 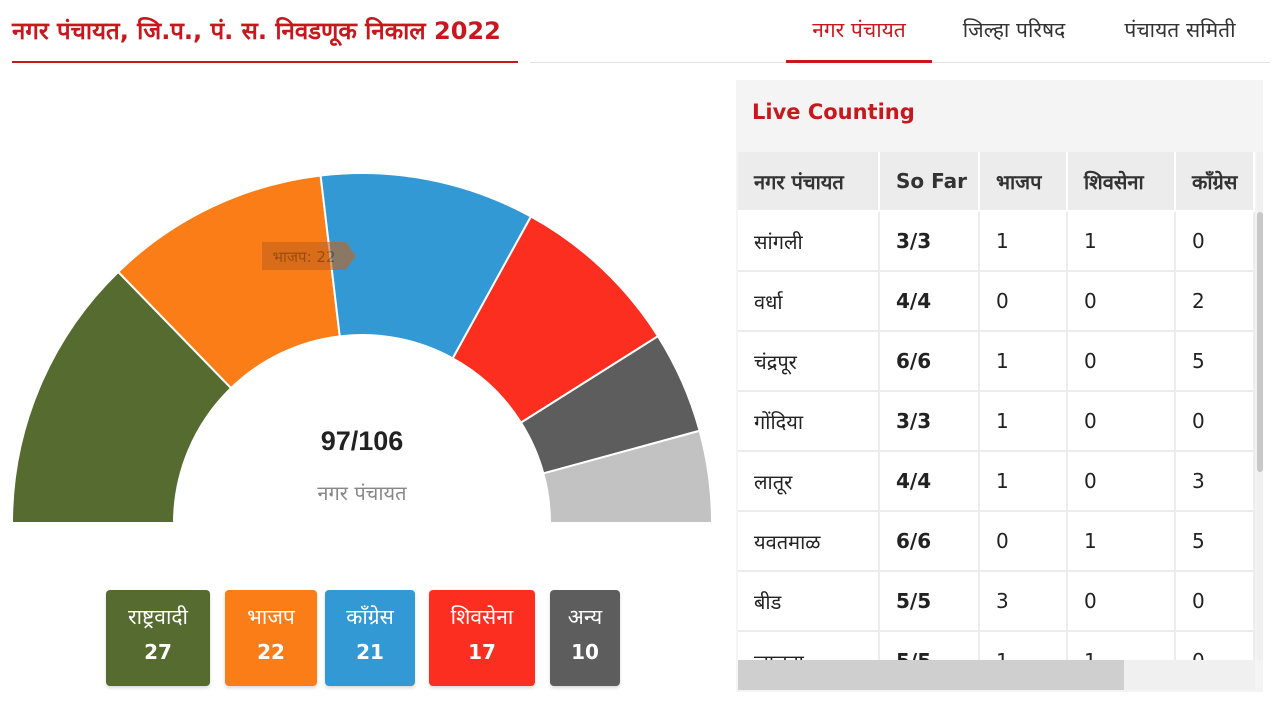 I want to click on legend-badge-shivsena: शिवसेना 17, so click(x=482, y=638).